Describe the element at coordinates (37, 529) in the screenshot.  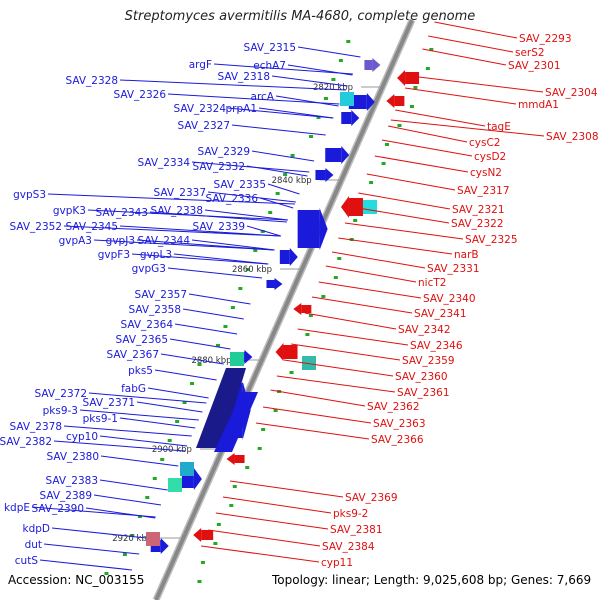
I see `forward-gene-label: kdpD` at that location.